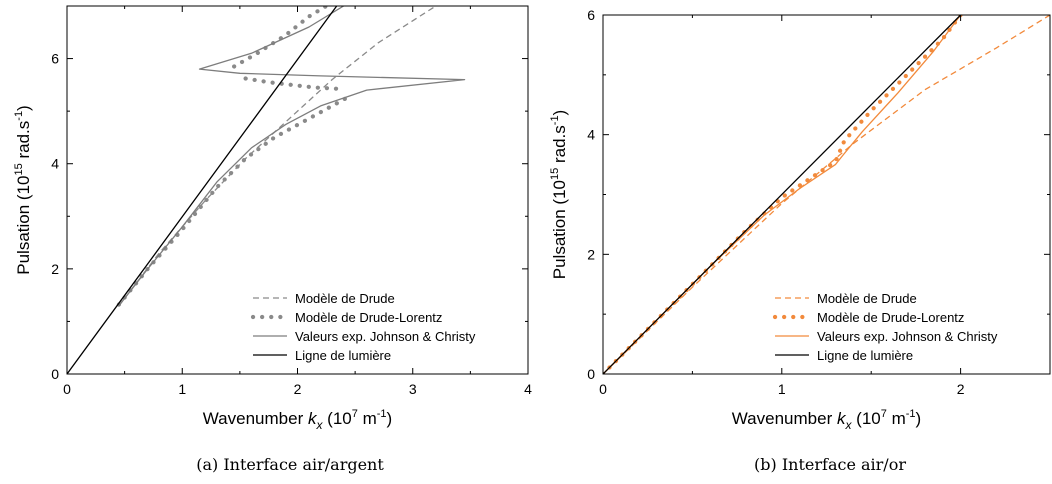 The width and height of the screenshot is (1052, 484). I want to click on caption-a: (a) Interface air/argent, so click(290, 464).